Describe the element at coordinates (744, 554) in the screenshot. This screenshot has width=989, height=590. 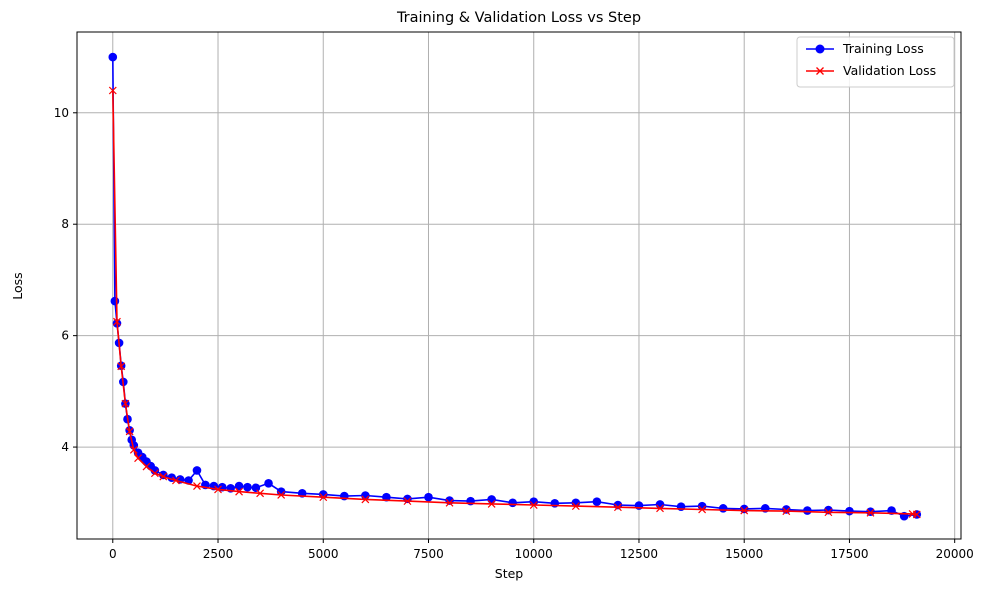
I see `x-tick-label: 15000` at that location.